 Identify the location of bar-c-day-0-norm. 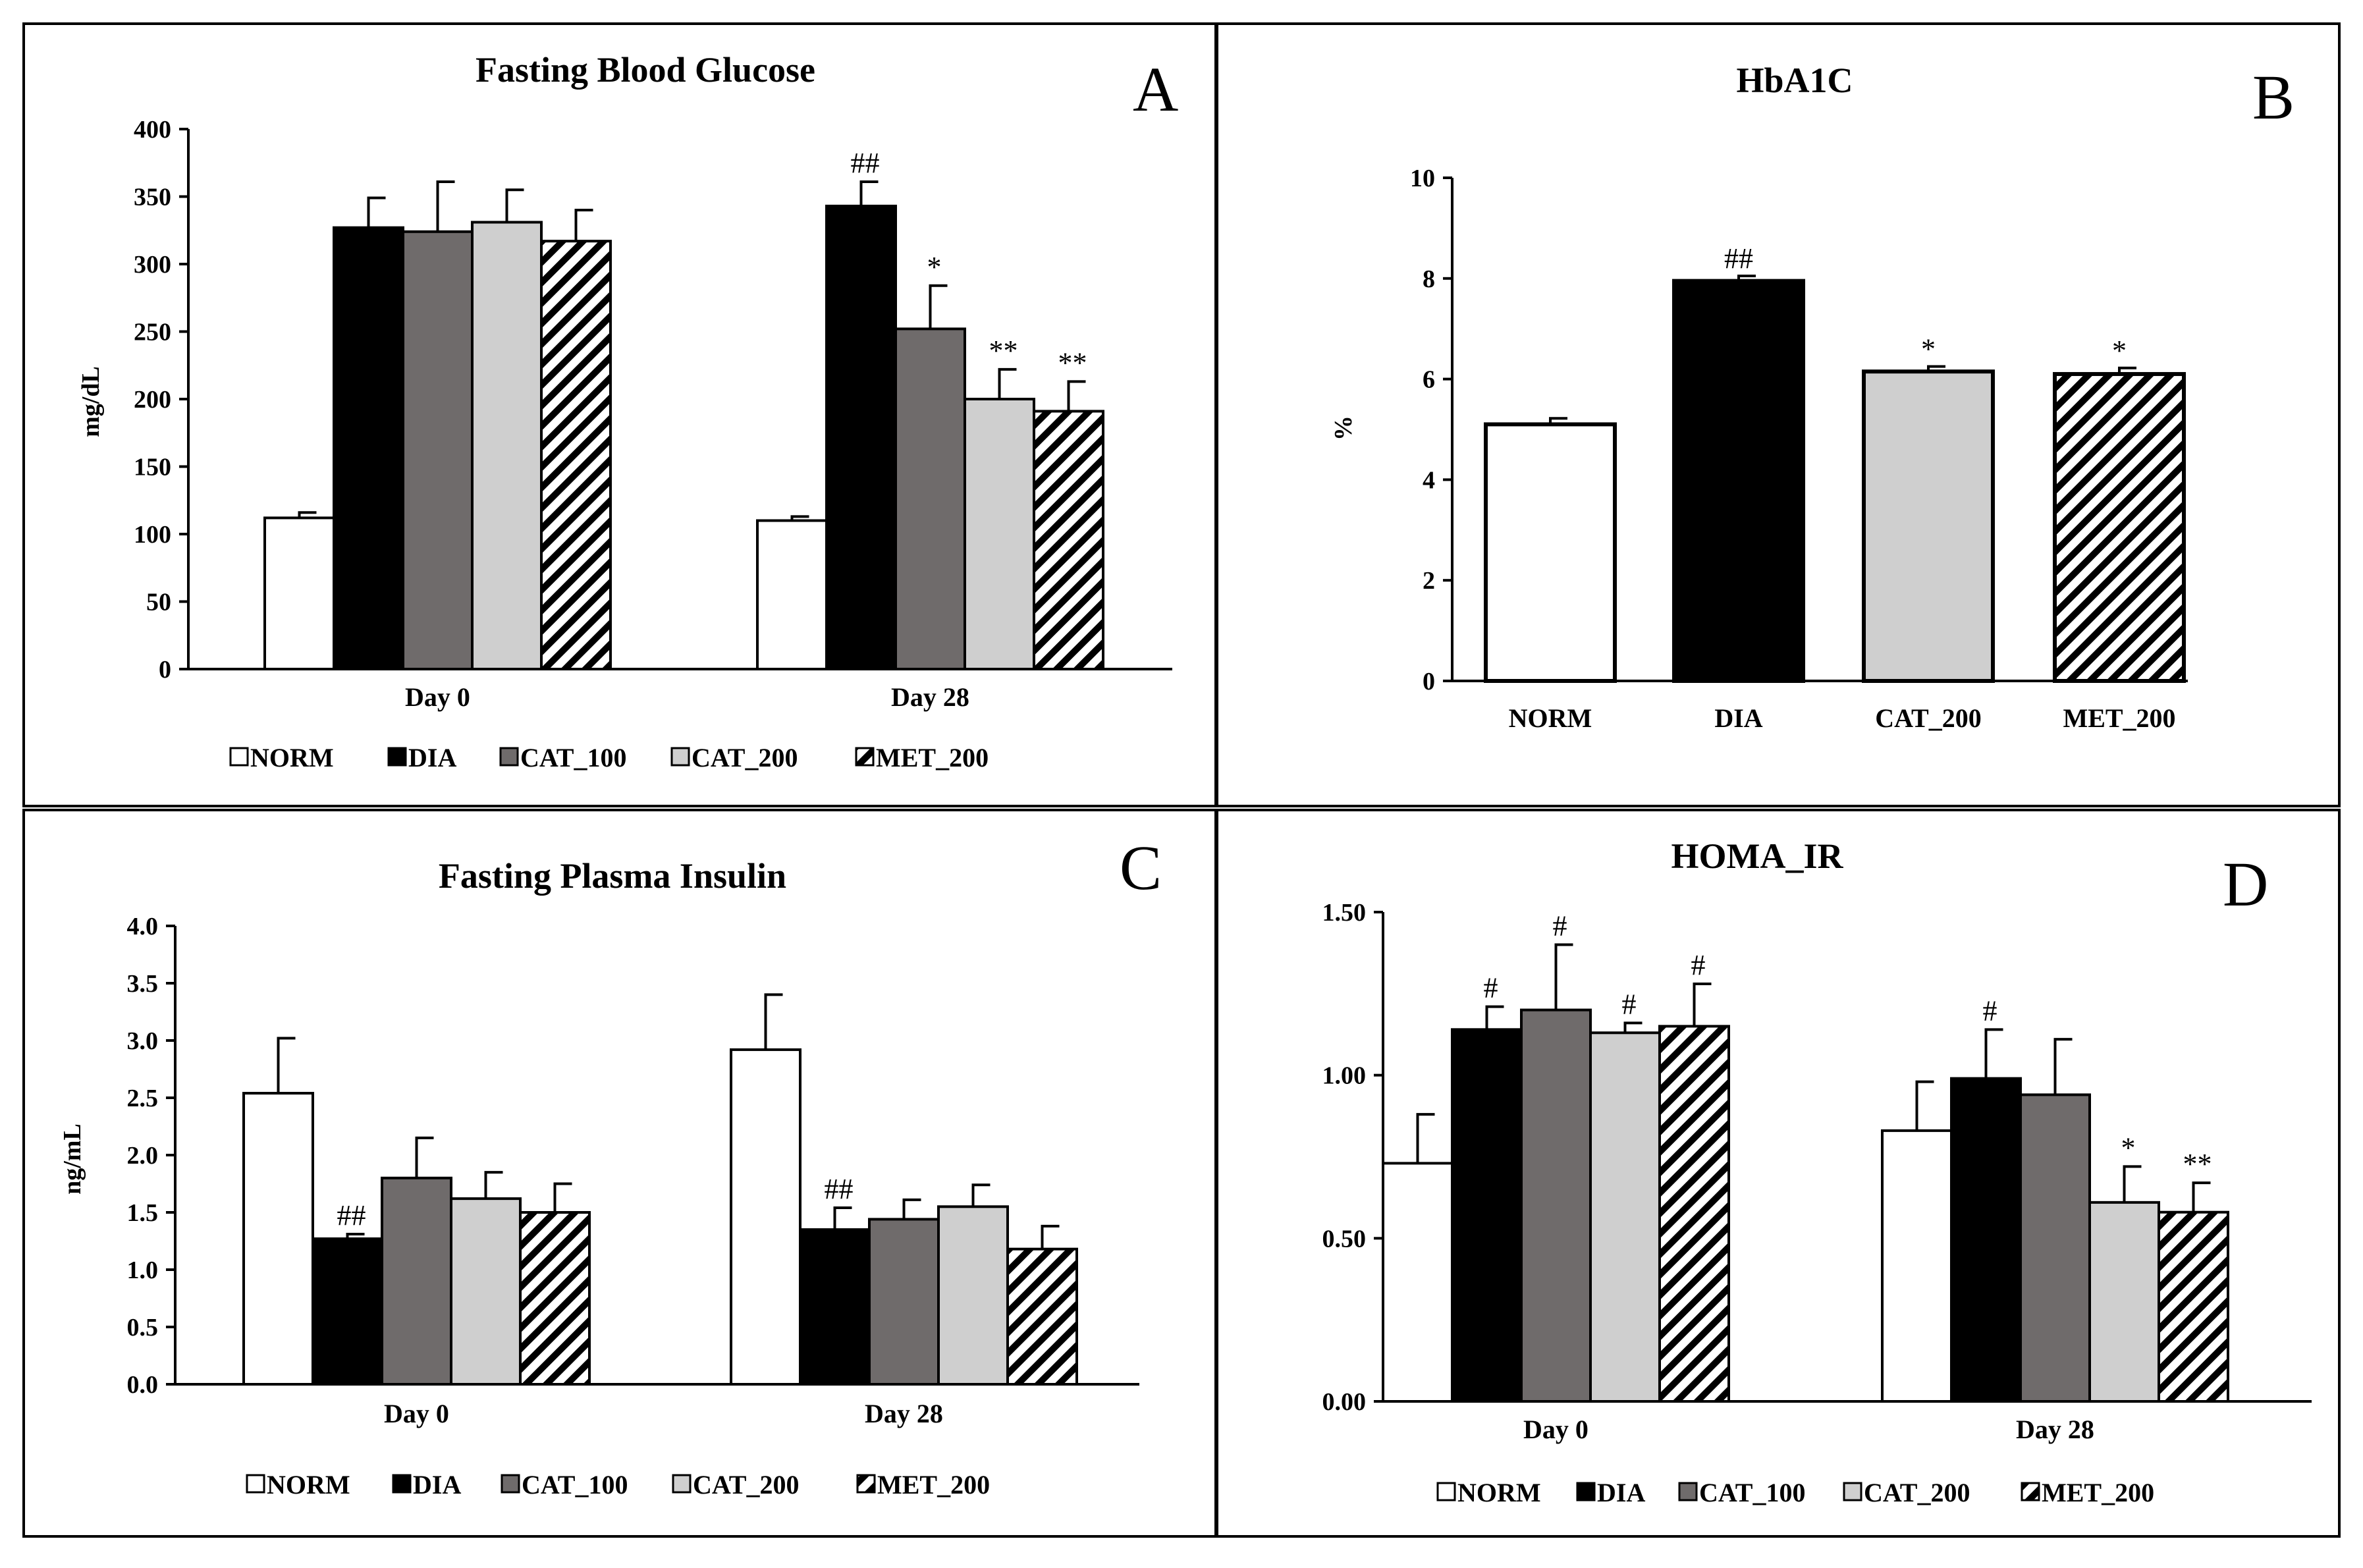
(278, 1239).